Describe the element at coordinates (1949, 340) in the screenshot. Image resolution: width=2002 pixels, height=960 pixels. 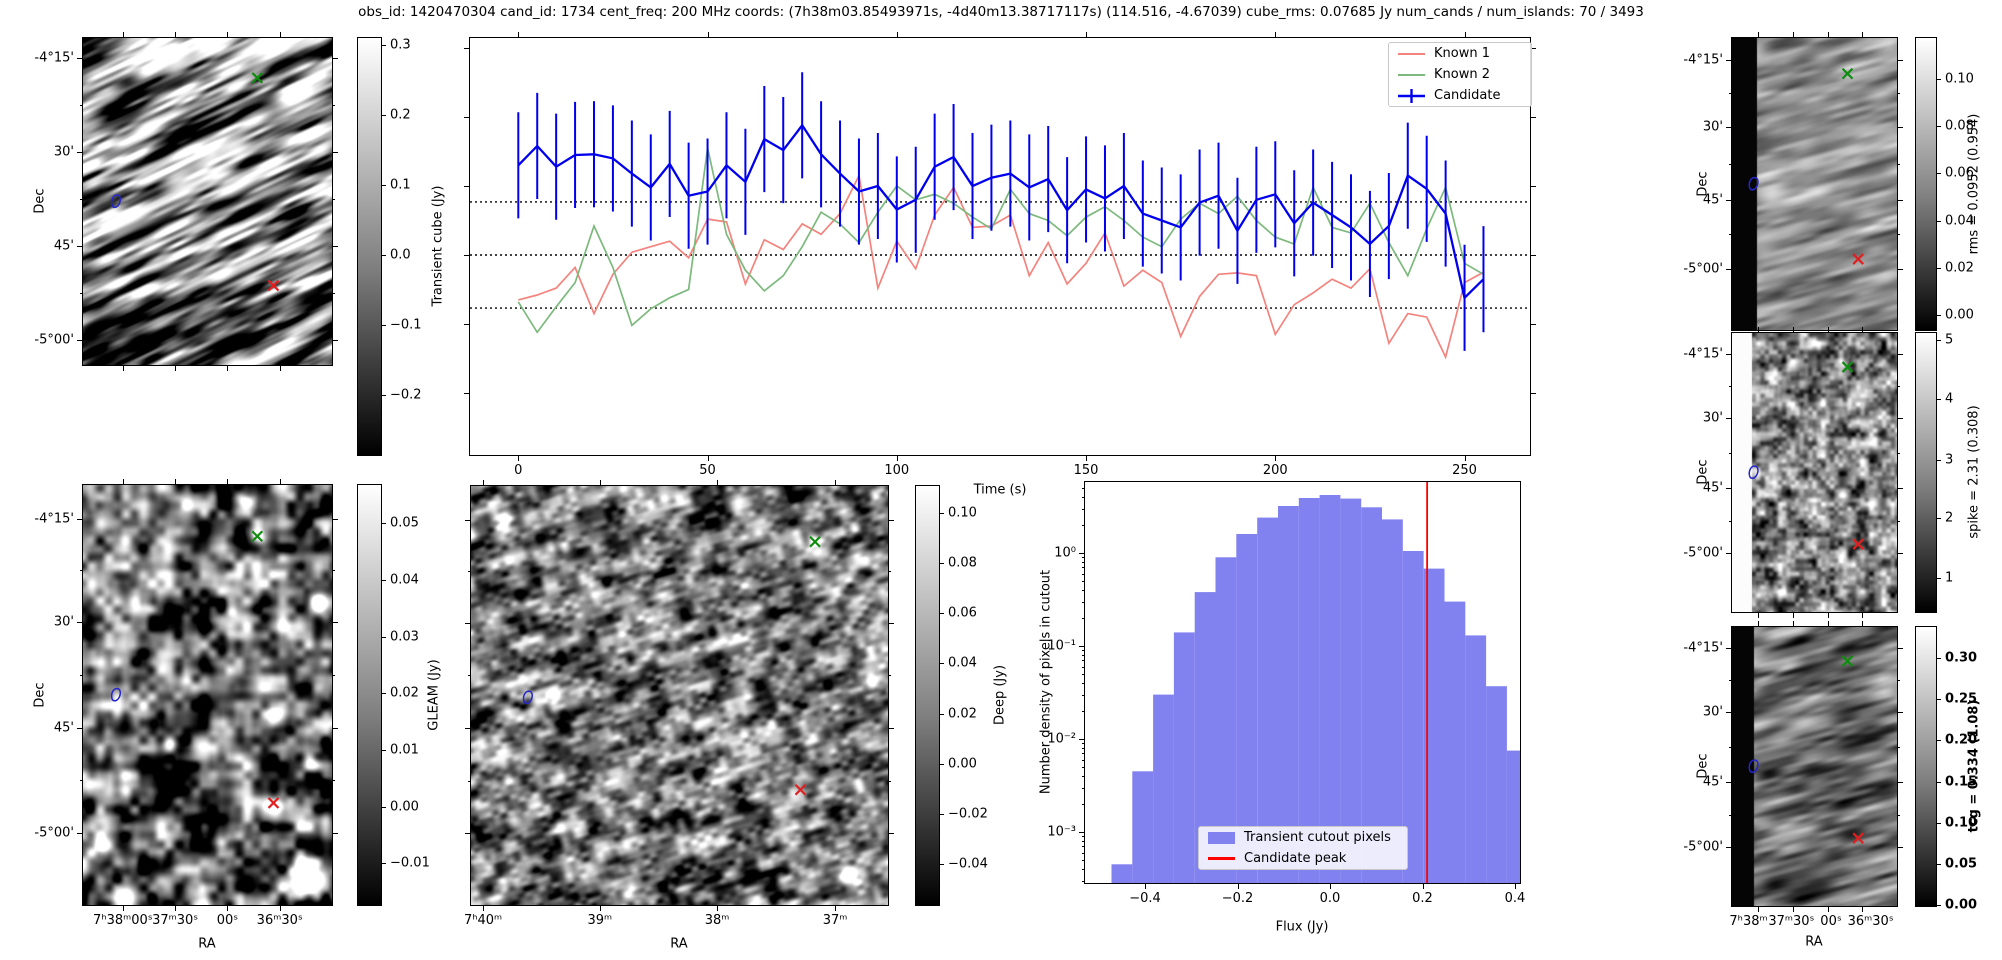
I see `spike-colorbar-tick-label: 5` at that location.